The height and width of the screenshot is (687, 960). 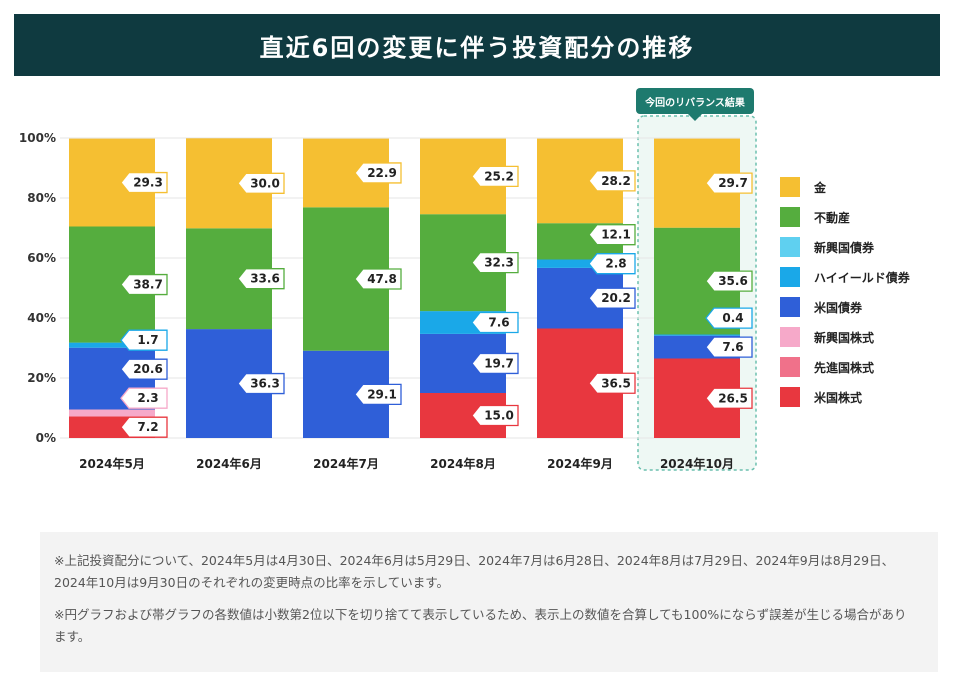 What do you see at coordinates (733, 183) in the screenshot?
I see `data-label: 29.7` at bounding box center [733, 183].